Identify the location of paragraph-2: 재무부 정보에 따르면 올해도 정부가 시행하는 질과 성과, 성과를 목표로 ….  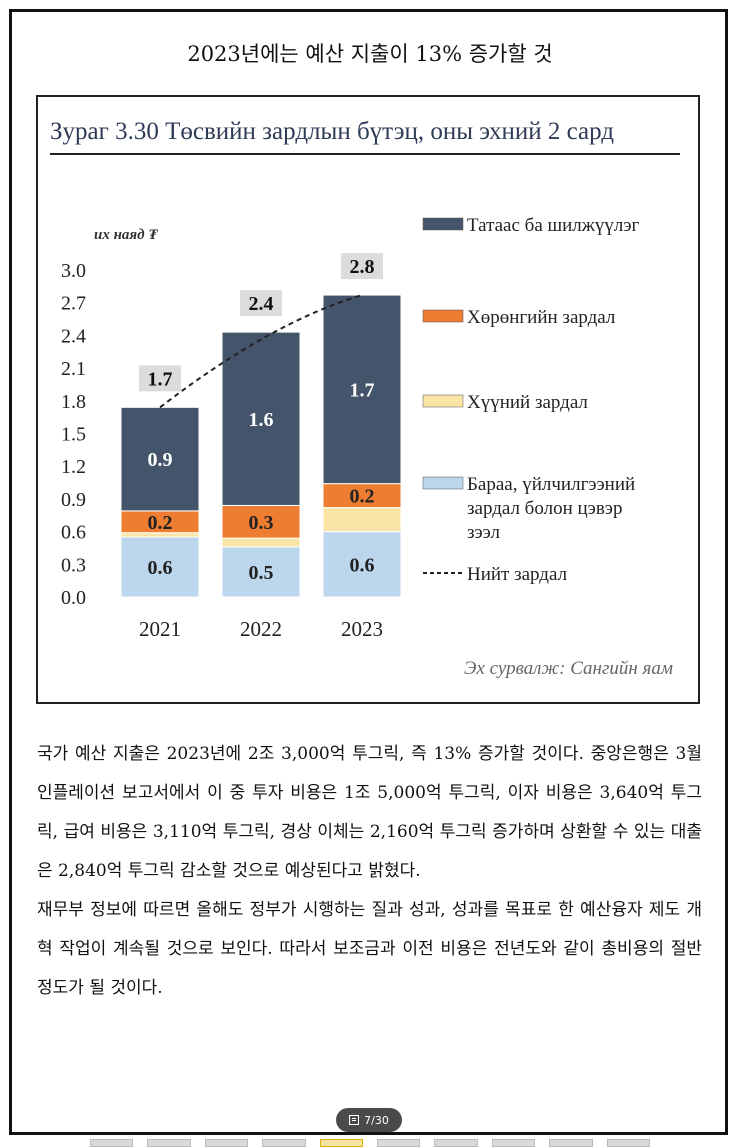
(369, 949).